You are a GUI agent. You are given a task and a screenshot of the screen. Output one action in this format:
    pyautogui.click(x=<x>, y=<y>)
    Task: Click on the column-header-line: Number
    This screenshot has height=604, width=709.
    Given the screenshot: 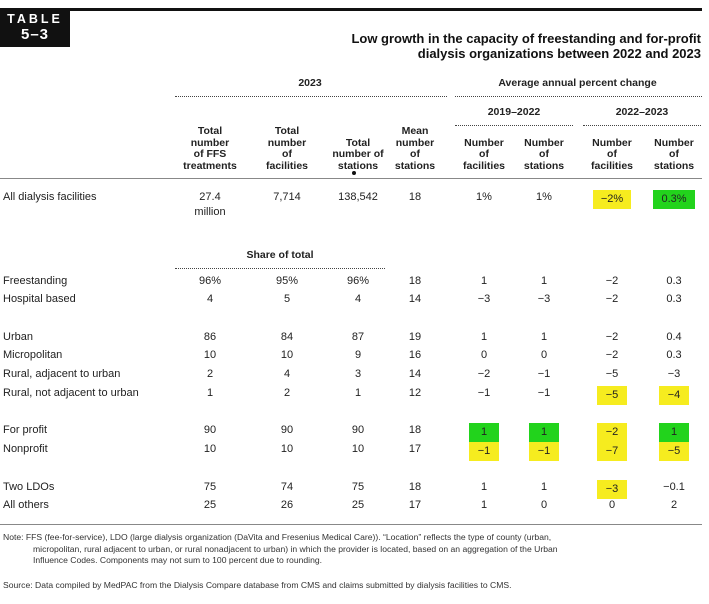 What is the action you would take?
    pyautogui.click(x=612, y=142)
    